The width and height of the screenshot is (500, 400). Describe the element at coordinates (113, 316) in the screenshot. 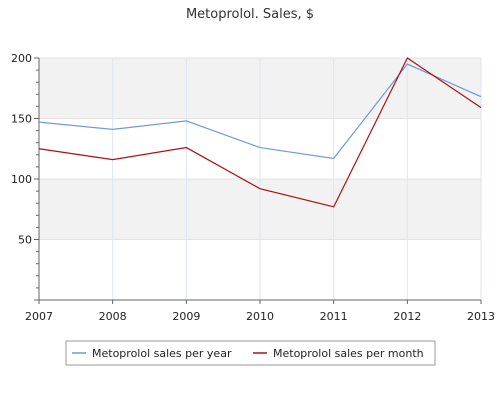

I see `x-tick-label: 2008` at that location.